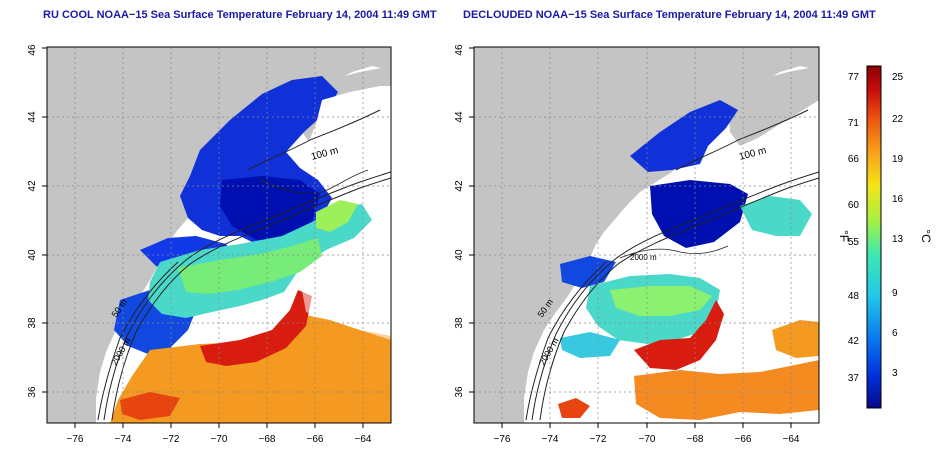 This screenshot has width=950, height=475. What do you see at coordinates (315, 439) in the screenshot?
I see `left-x-tick-label: −66` at bounding box center [315, 439].